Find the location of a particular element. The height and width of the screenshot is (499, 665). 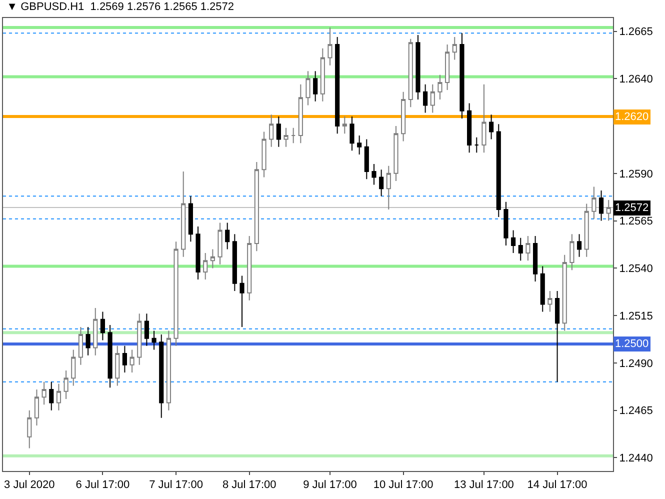

y-tick-label: 1.2565 is located at coordinates (636, 222).